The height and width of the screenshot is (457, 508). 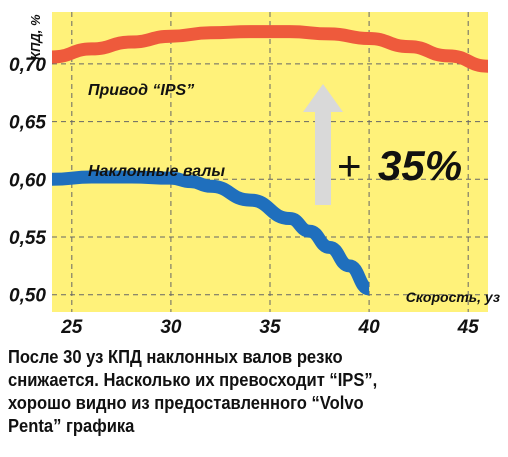 I want to click on up-arrow-icon, so click(x=323, y=144).